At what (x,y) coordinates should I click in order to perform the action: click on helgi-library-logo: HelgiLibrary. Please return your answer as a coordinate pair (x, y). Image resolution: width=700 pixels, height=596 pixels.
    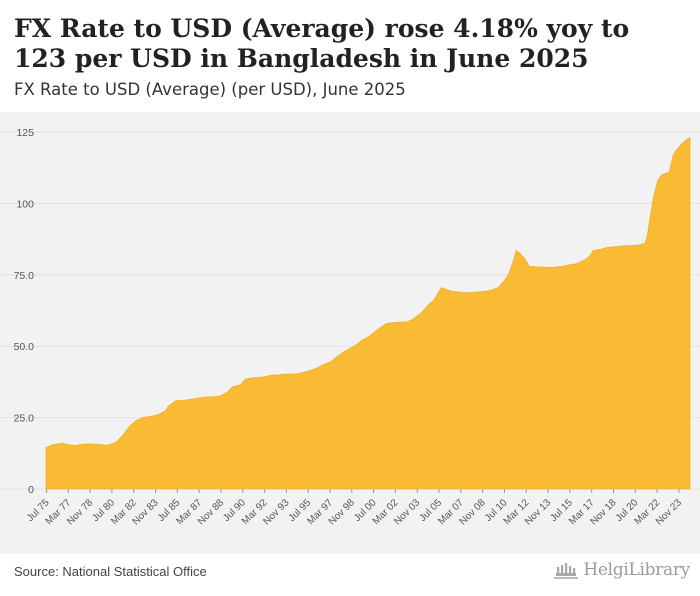
    Looking at the image, I should click on (622, 570).